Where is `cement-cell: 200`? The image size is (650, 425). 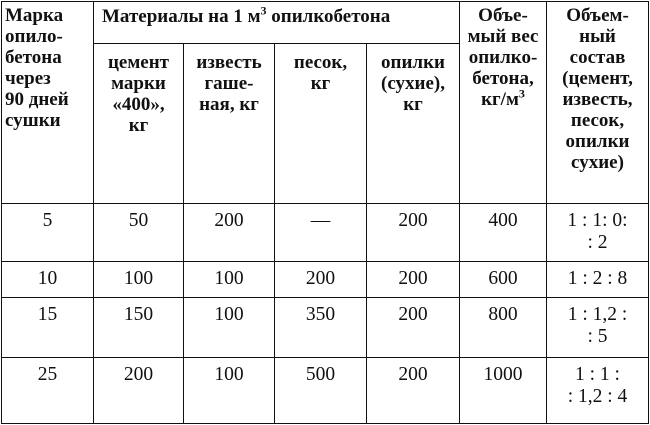 cement-cell: 200 is located at coordinates (138, 390).